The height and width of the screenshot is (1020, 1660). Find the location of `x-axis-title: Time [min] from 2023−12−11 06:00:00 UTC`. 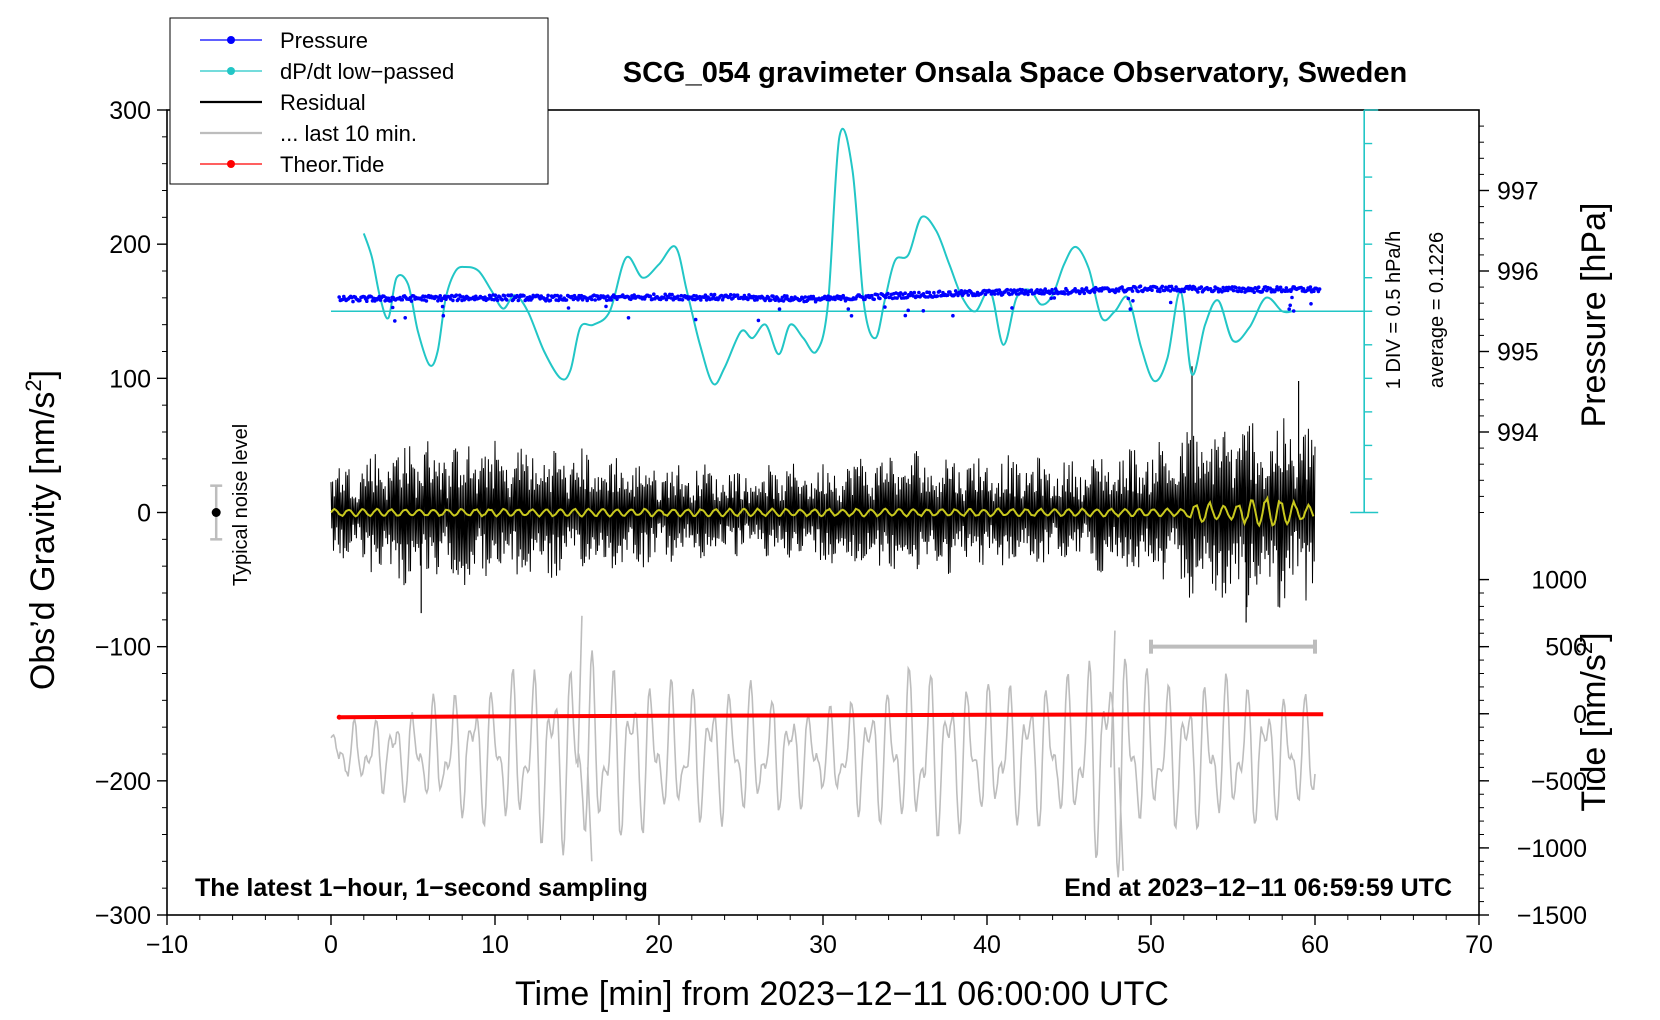

x-axis-title: Time [min] from 2023−12−11 06:00:00 UTC is located at coordinates (842, 994).